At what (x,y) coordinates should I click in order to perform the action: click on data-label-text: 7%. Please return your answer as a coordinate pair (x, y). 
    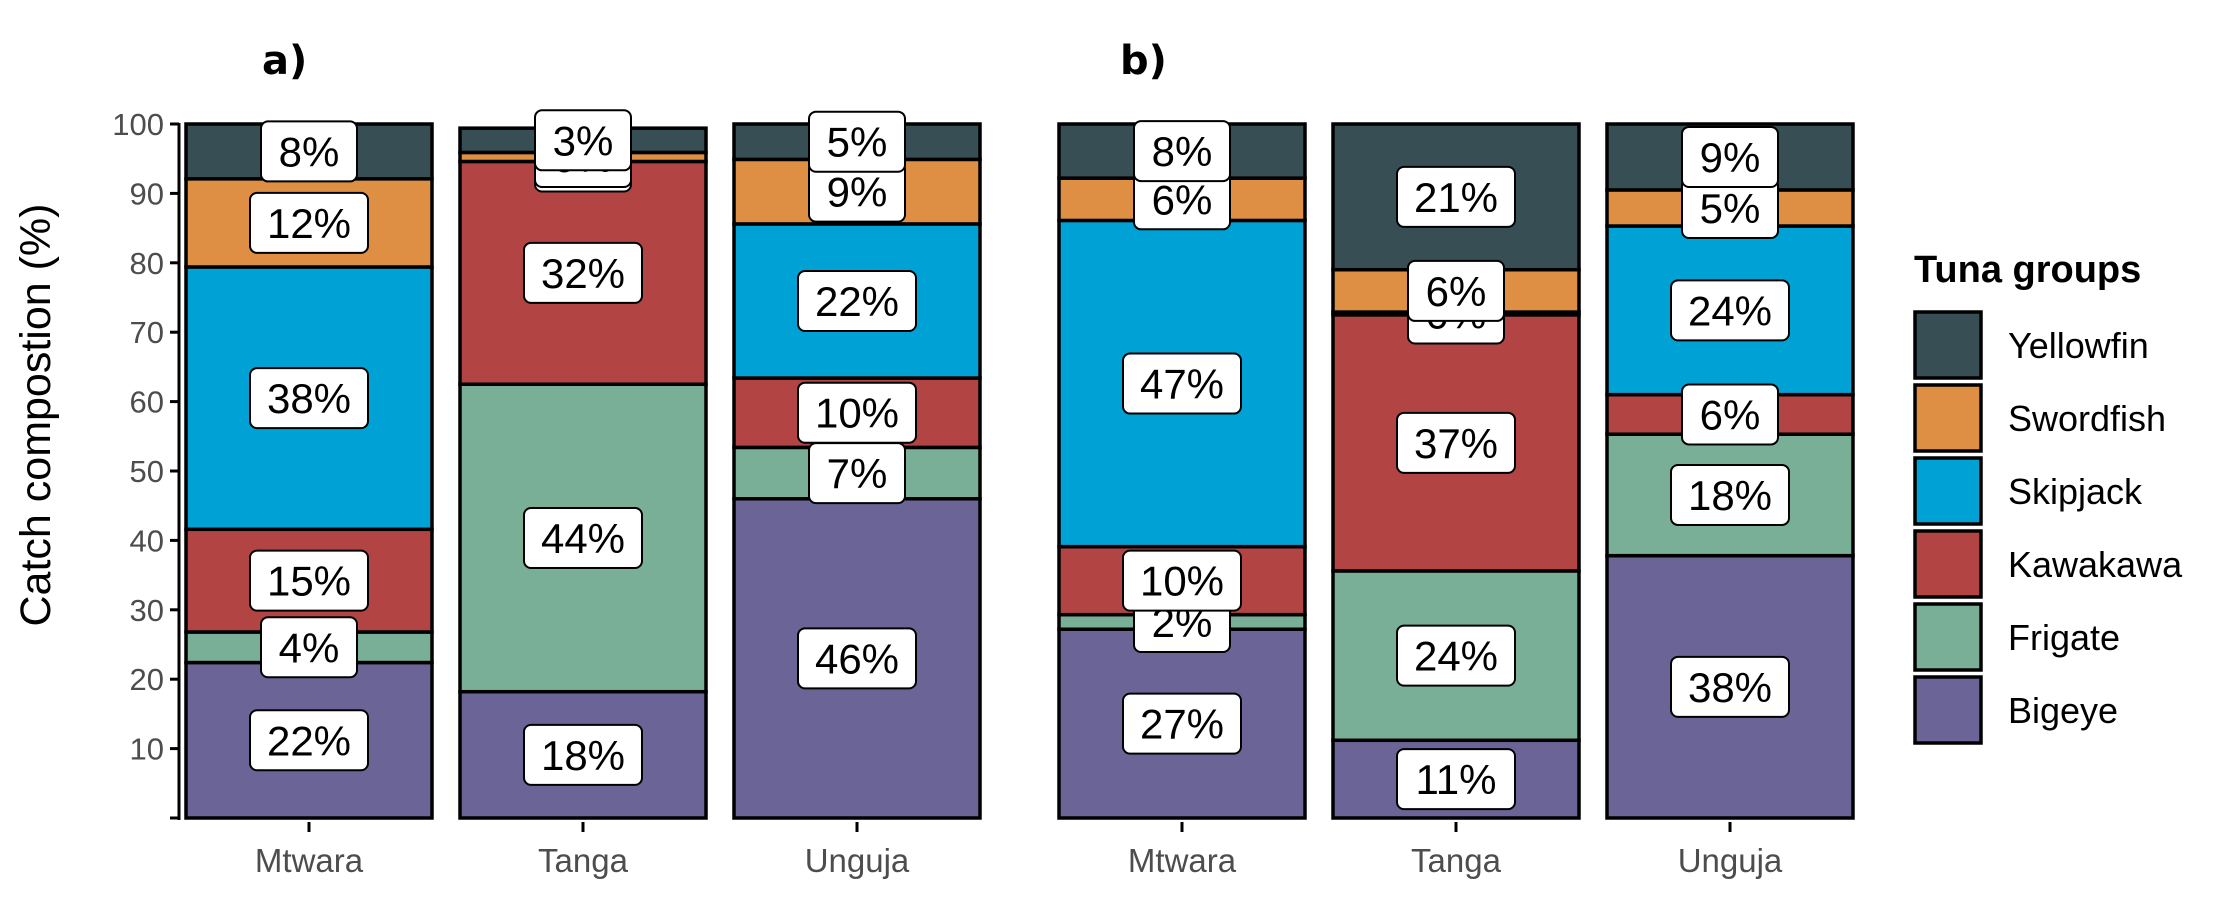
    Looking at the image, I should click on (857, 473).